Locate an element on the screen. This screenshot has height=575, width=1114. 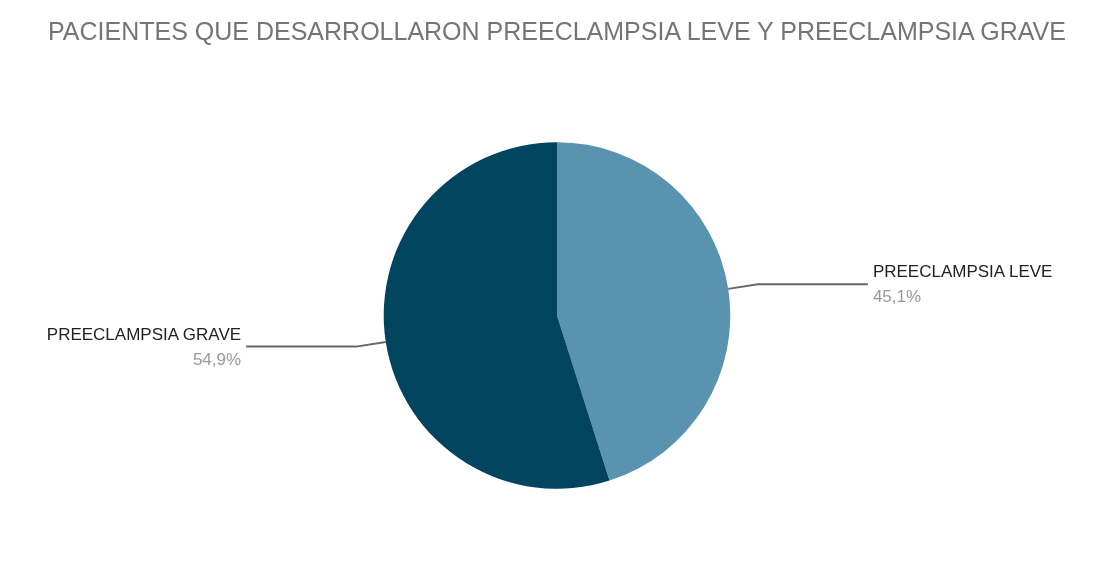
slice-label: PREECLAMPSIA GRAVE is located at coordinates (144, 334).